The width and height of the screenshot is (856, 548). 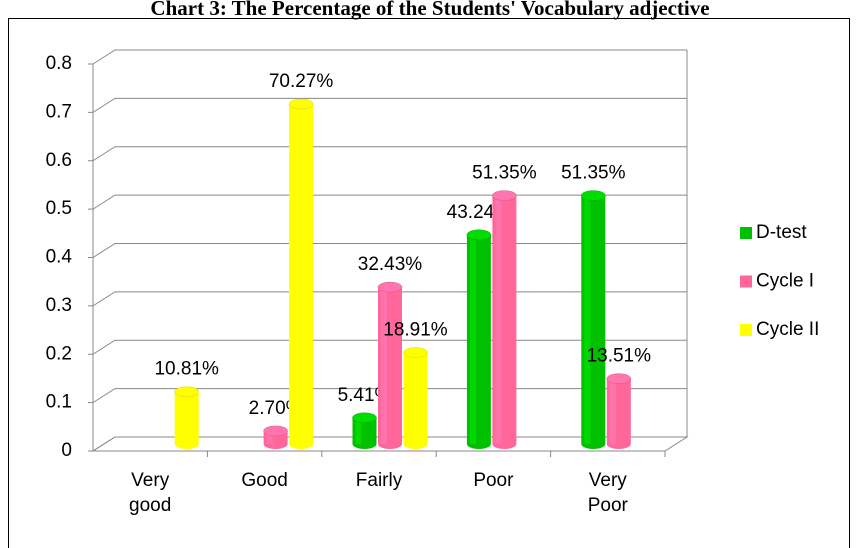 What do you see at coordinates (59, 402) in the screenshot?
I see `y-tick-label: 0.1` at bounding box center [59, 402].